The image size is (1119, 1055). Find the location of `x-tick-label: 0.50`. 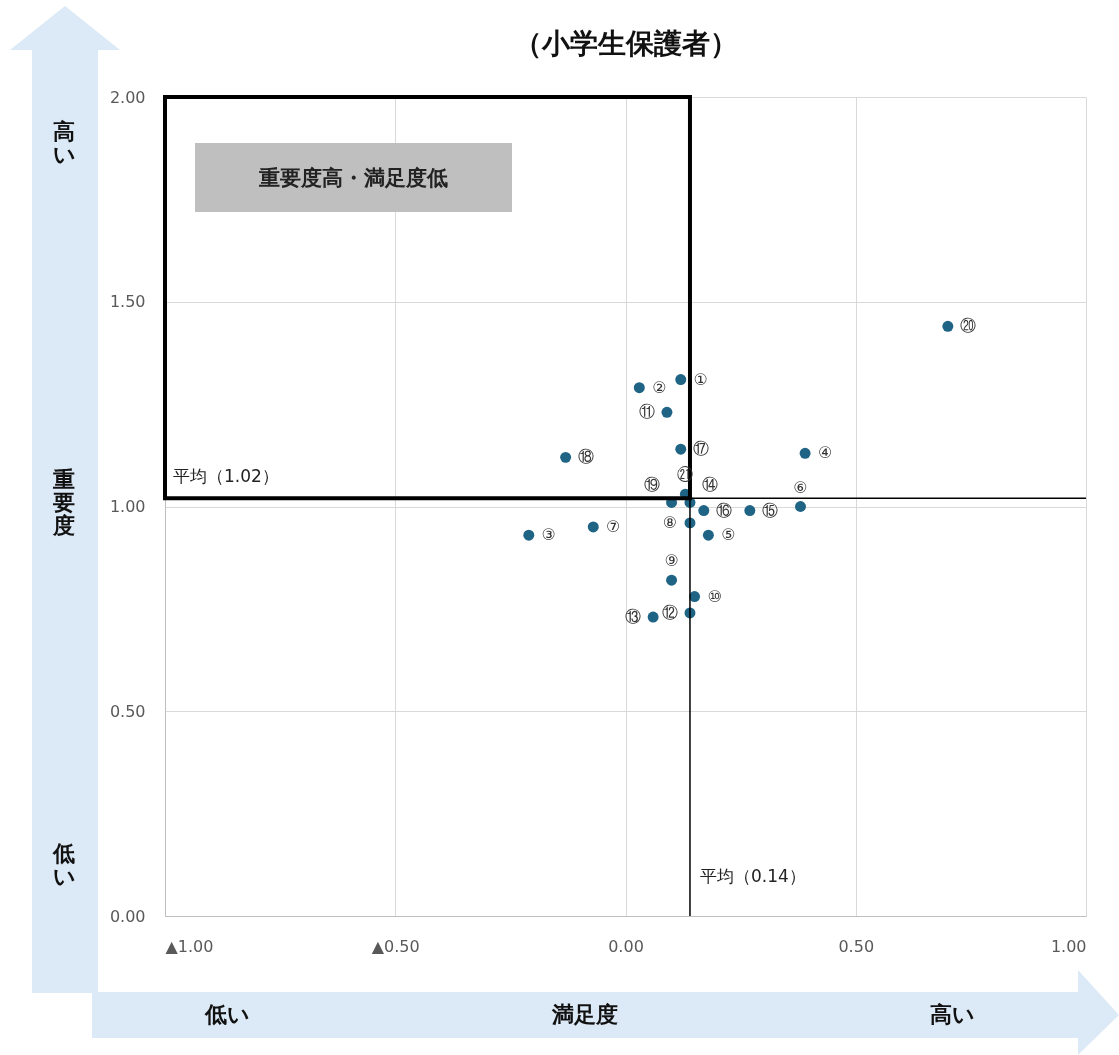

x-tick-label: 0.50 is located at coordinates (856, 946).